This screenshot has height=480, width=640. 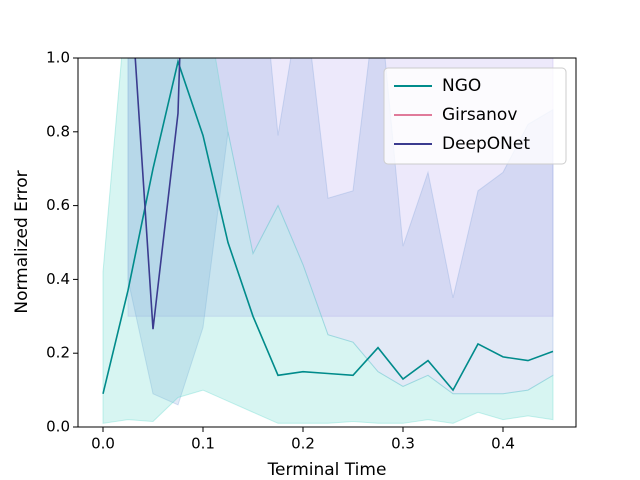 What do you see at coordinates (58, 427) in the screenshot?
I see `y-tick-label: 0.0` at bounding box center [58, 427].